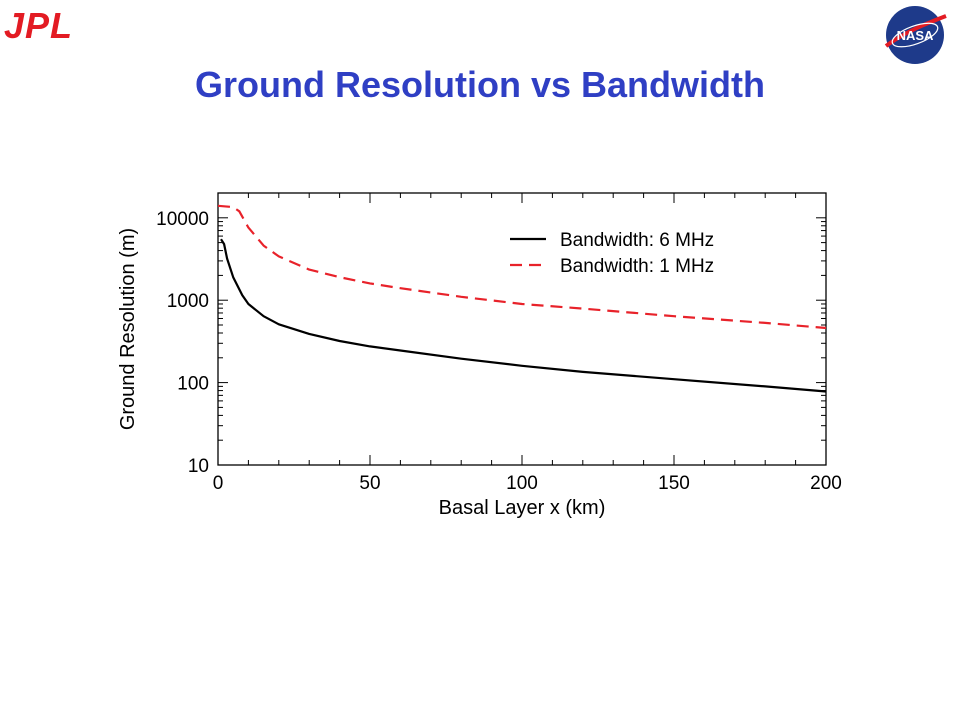 The height and width of the screenshot is (720, 960). What do you see at coordinates (128, 329) in the screenshot?
I see `y-axis-label: Ground Resolution (m)` at bounding box center [128, 329].